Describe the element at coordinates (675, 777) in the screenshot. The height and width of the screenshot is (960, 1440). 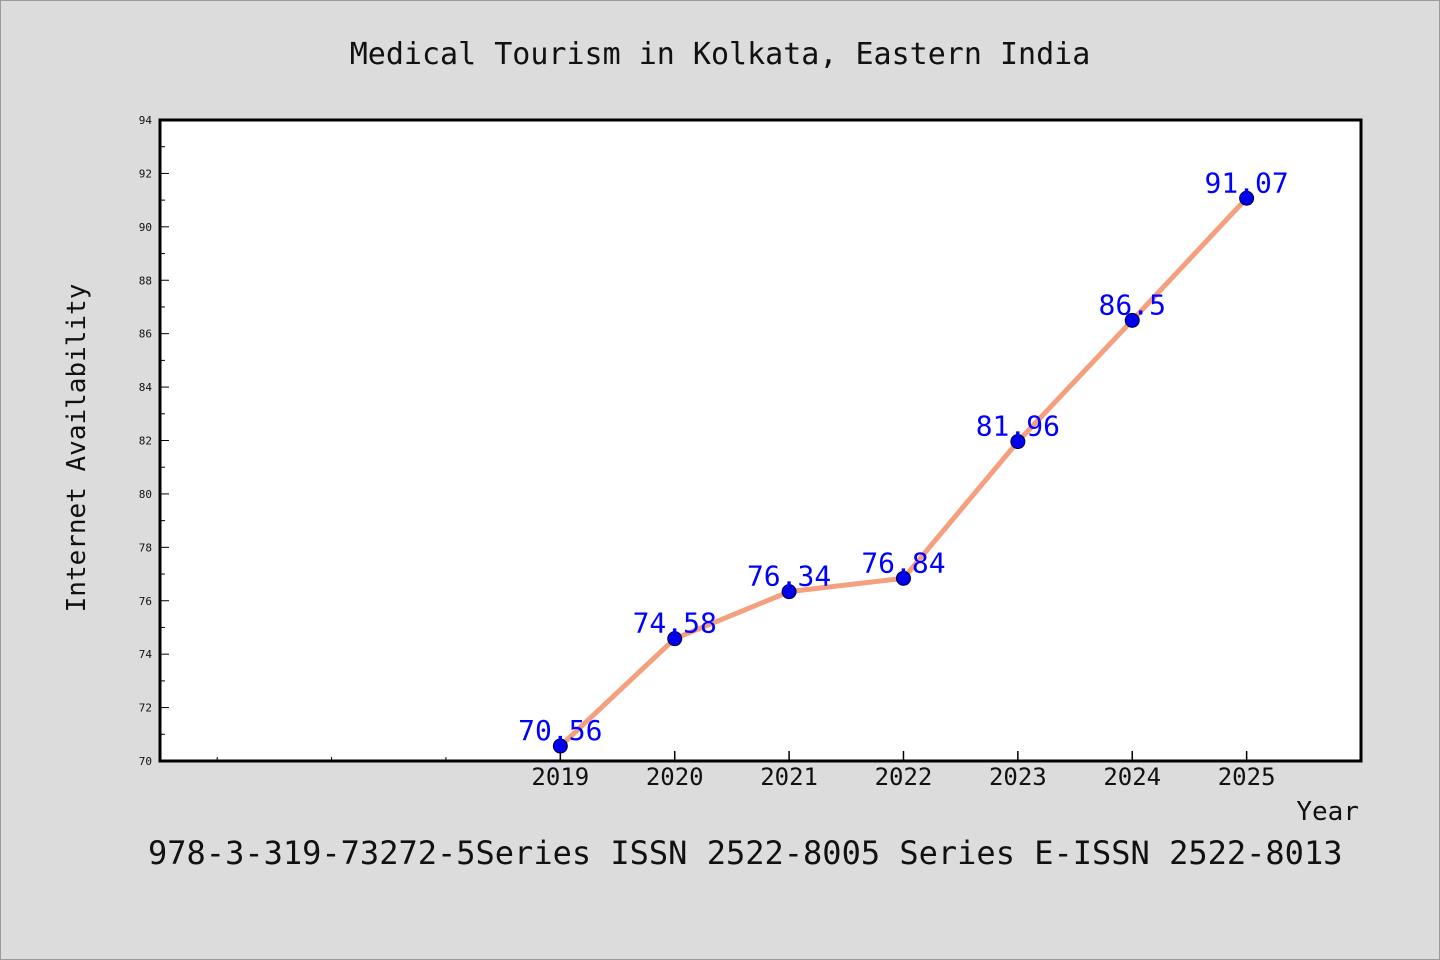
I see `x-tick-label: 2020` at that location.